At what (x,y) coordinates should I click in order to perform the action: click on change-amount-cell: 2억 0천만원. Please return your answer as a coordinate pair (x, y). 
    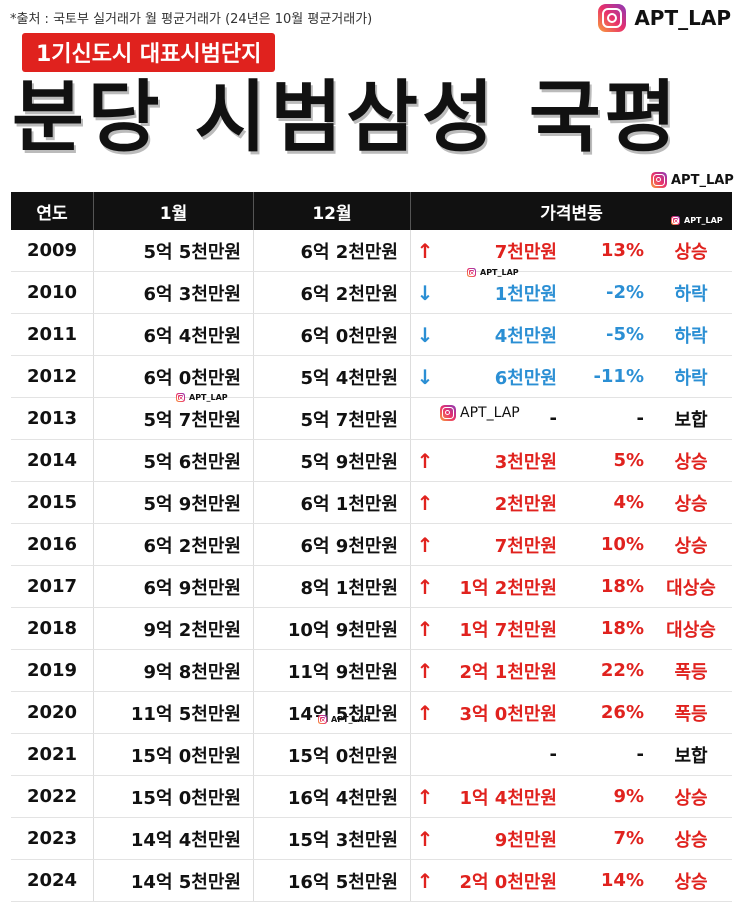
    Looking at the image, I should click on (508, 882).